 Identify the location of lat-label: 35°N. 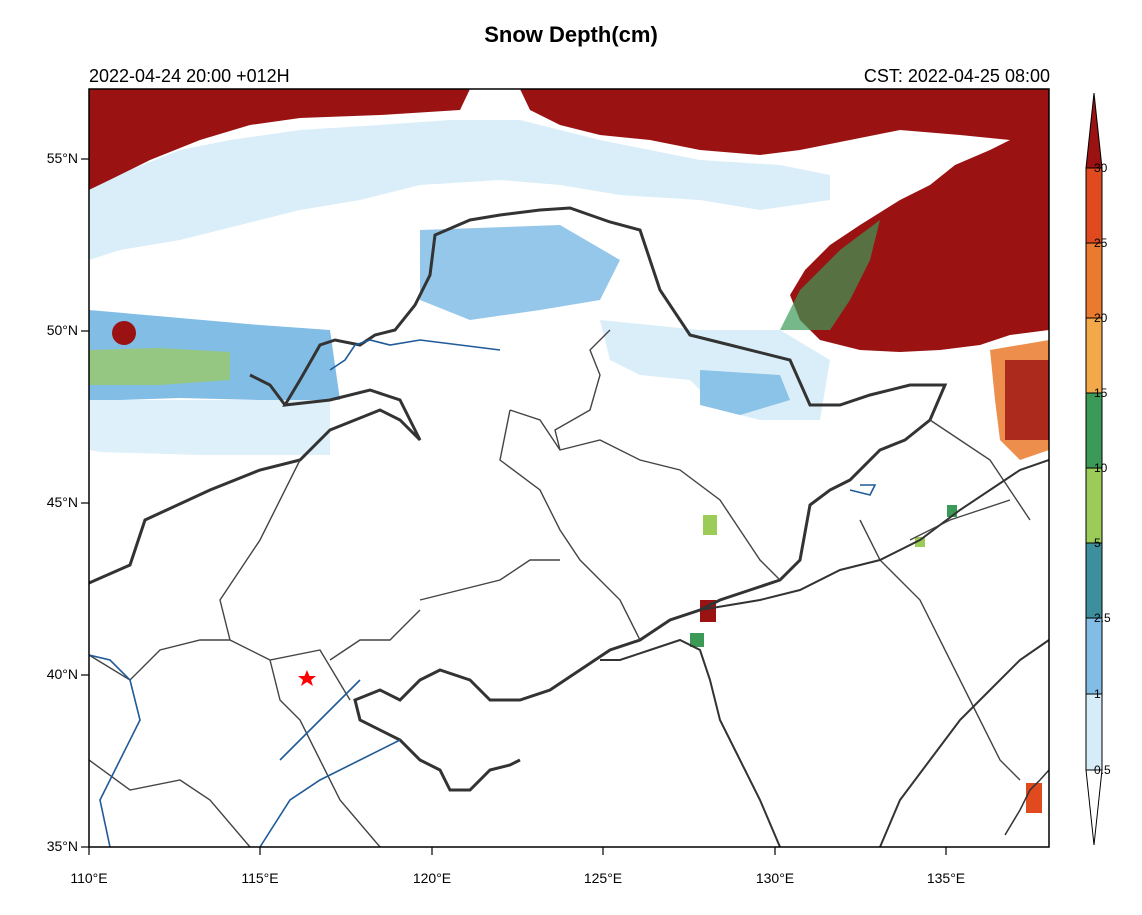
(62, 846).